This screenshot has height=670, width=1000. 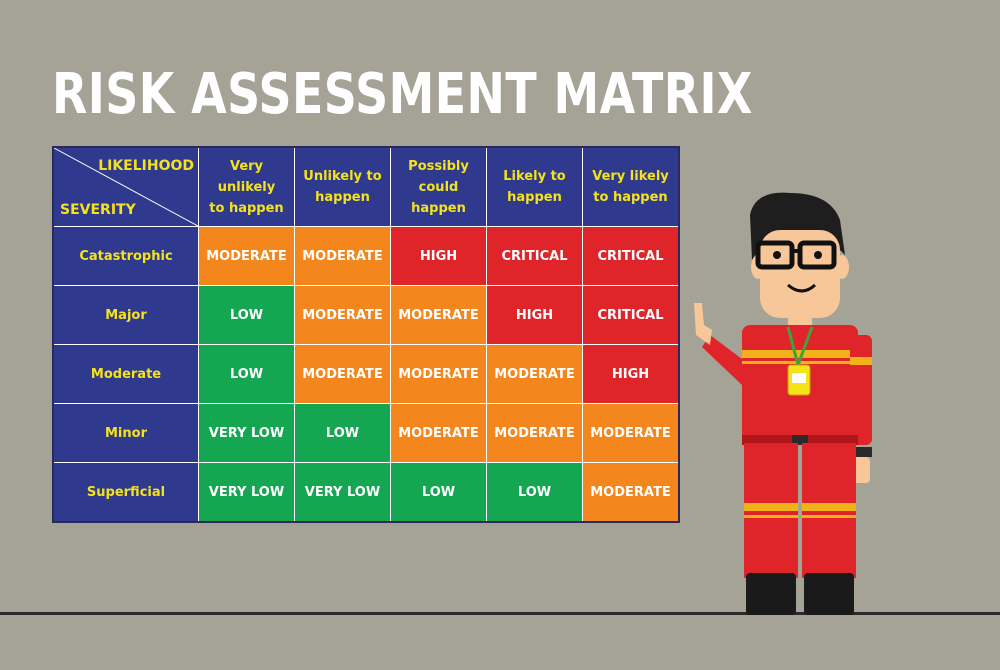 I want to click on likelihood-column-header: Very unlikely to happen, so click(x=246, y=186).